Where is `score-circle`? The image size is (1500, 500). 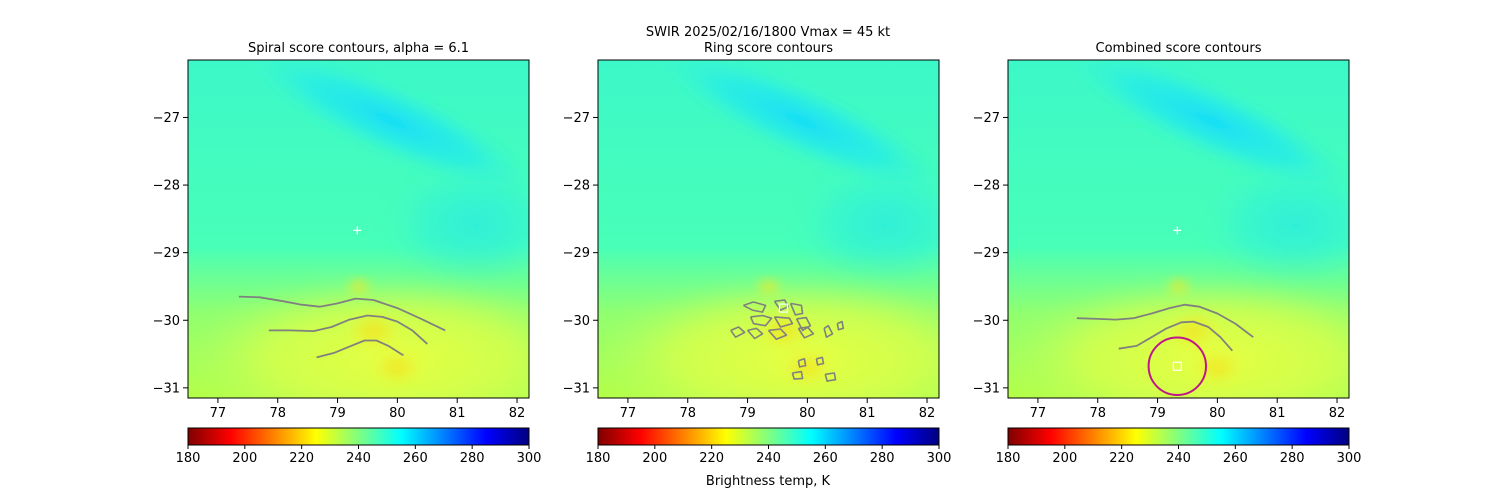 score-circle is located at coordinates (1177, 366).